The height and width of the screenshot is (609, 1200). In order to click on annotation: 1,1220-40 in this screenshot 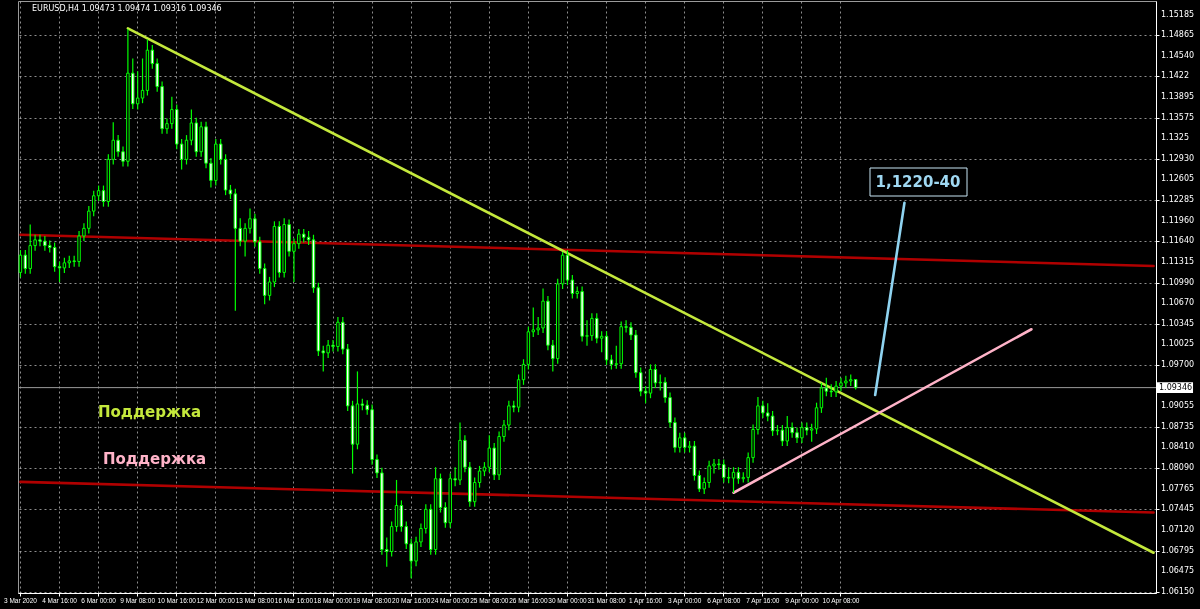, I will do `click(918, 182)`.